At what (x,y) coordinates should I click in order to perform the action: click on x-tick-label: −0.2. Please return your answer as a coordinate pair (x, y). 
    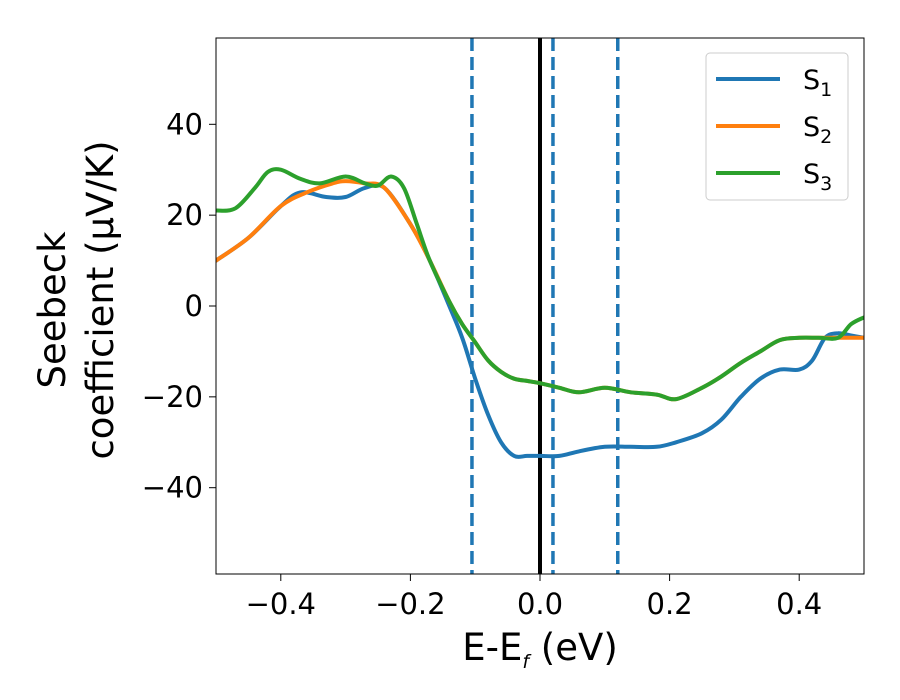
    Looking at the image, I should click on (410, 604).